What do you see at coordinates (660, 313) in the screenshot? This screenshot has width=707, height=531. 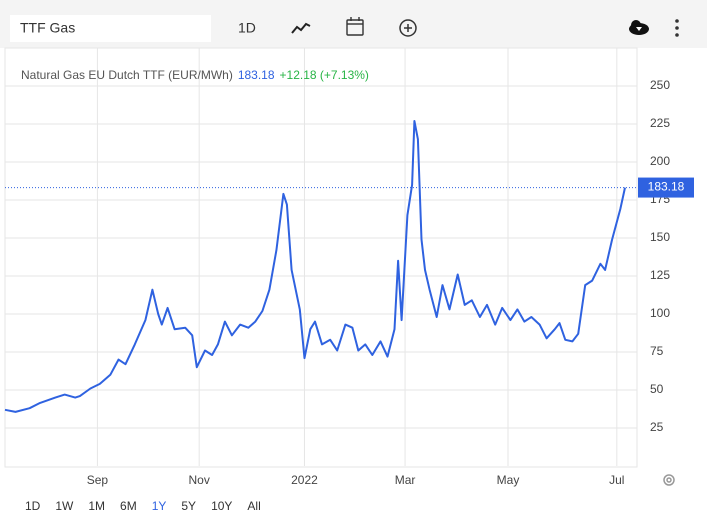 I see `y-tick-label: 100` at bounding box center [660, 313].